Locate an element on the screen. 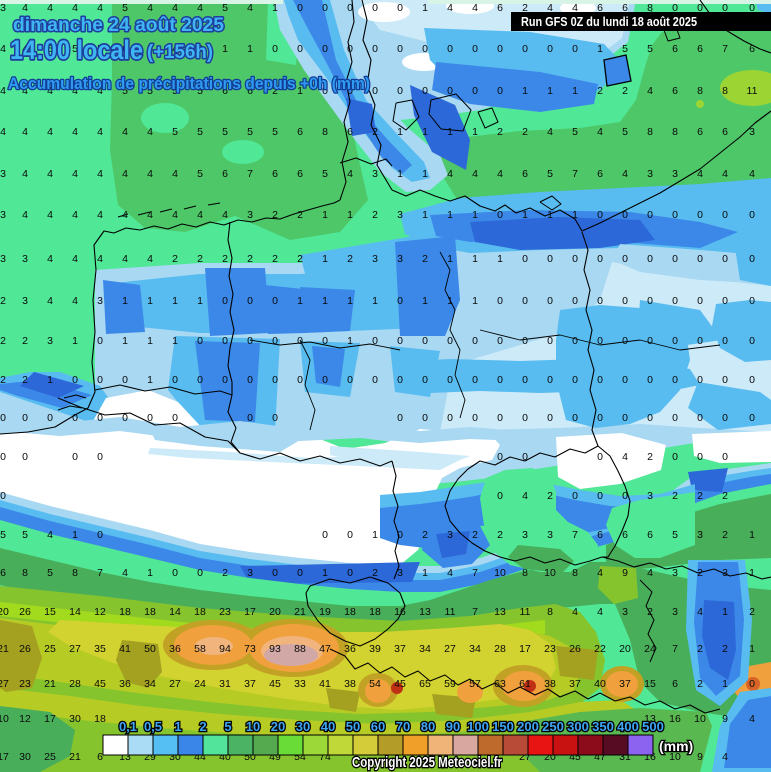  svg-text: 39 is located at coordinates (375, 649).